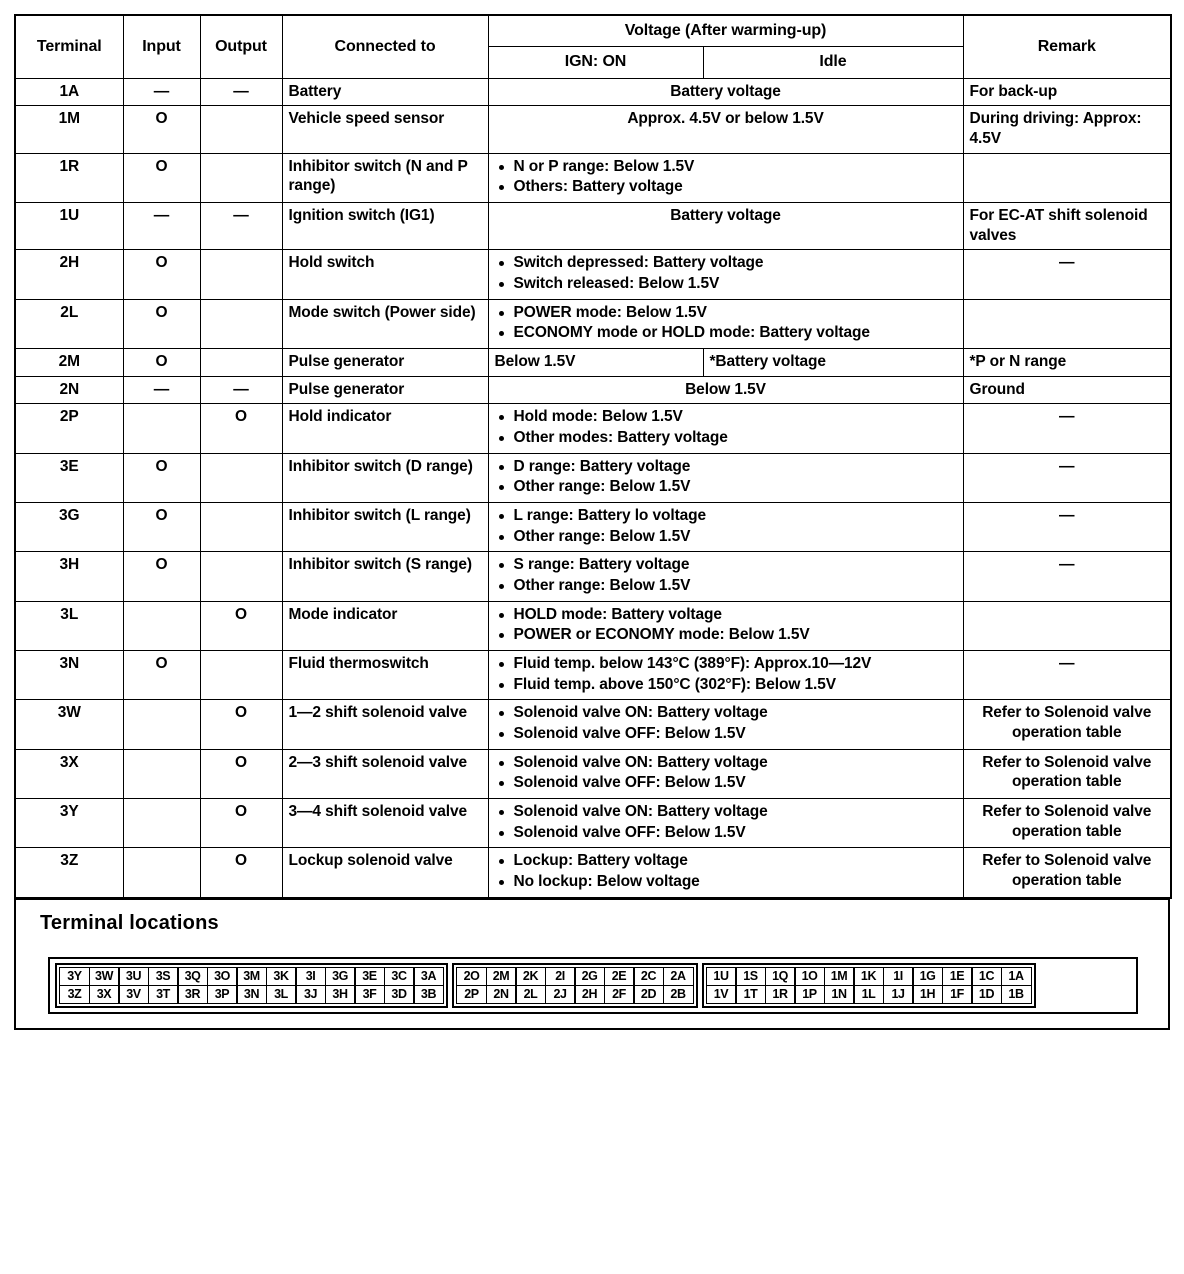 The image size is (1184, 1274). Describe the element at coordinates (69, 129) in the screenshot. I see `cell-terminal: 1M` at that location.